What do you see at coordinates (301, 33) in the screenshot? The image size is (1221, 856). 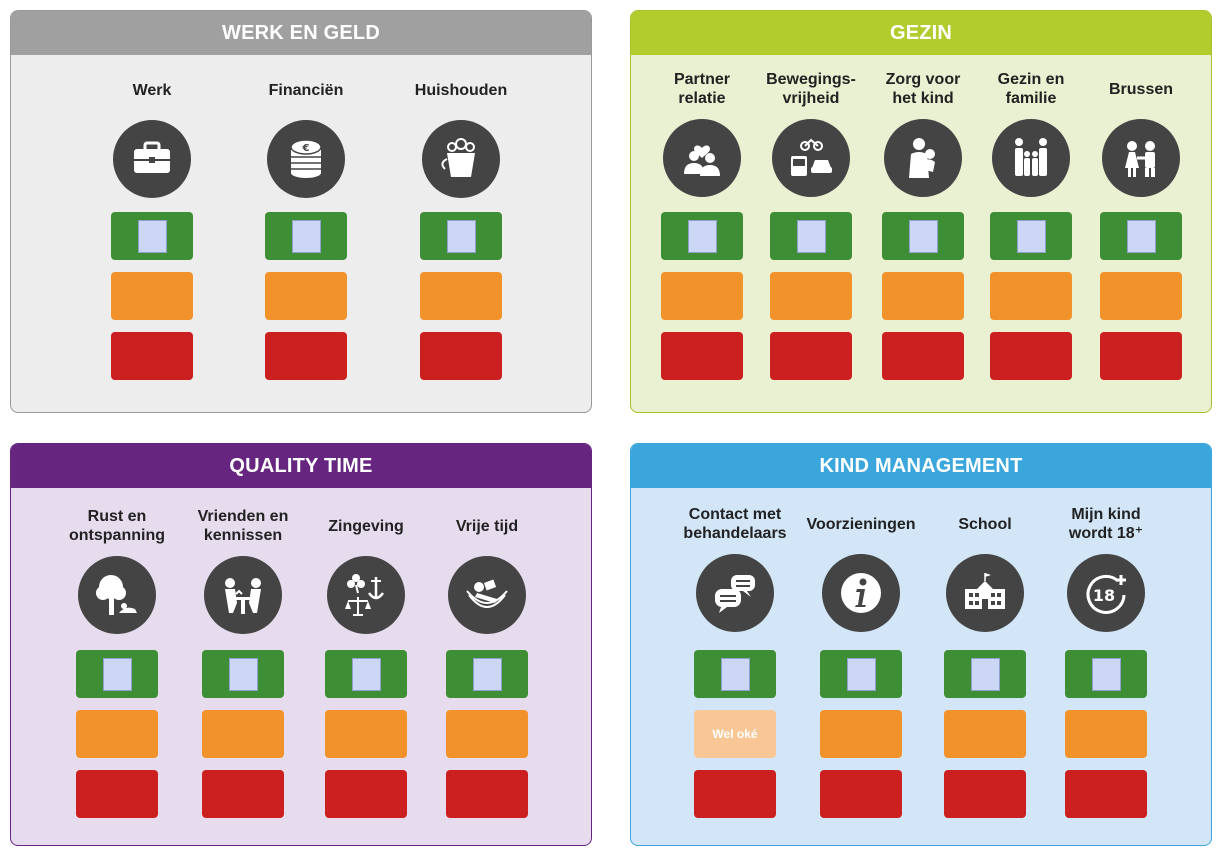 I see `panel-title: WERK EN GELD` at bounding box center [301, 33].